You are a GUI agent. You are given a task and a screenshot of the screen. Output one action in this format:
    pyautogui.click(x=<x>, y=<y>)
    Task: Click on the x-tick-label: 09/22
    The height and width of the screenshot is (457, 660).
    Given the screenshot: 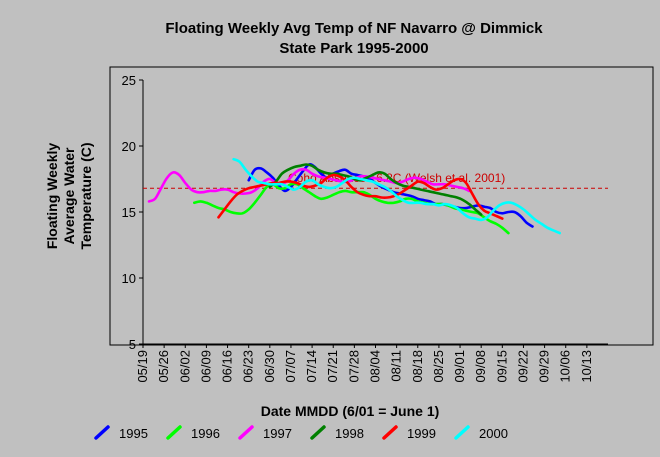 What is the action you would take?
    pyautogui.click(x=522, y=366)
    